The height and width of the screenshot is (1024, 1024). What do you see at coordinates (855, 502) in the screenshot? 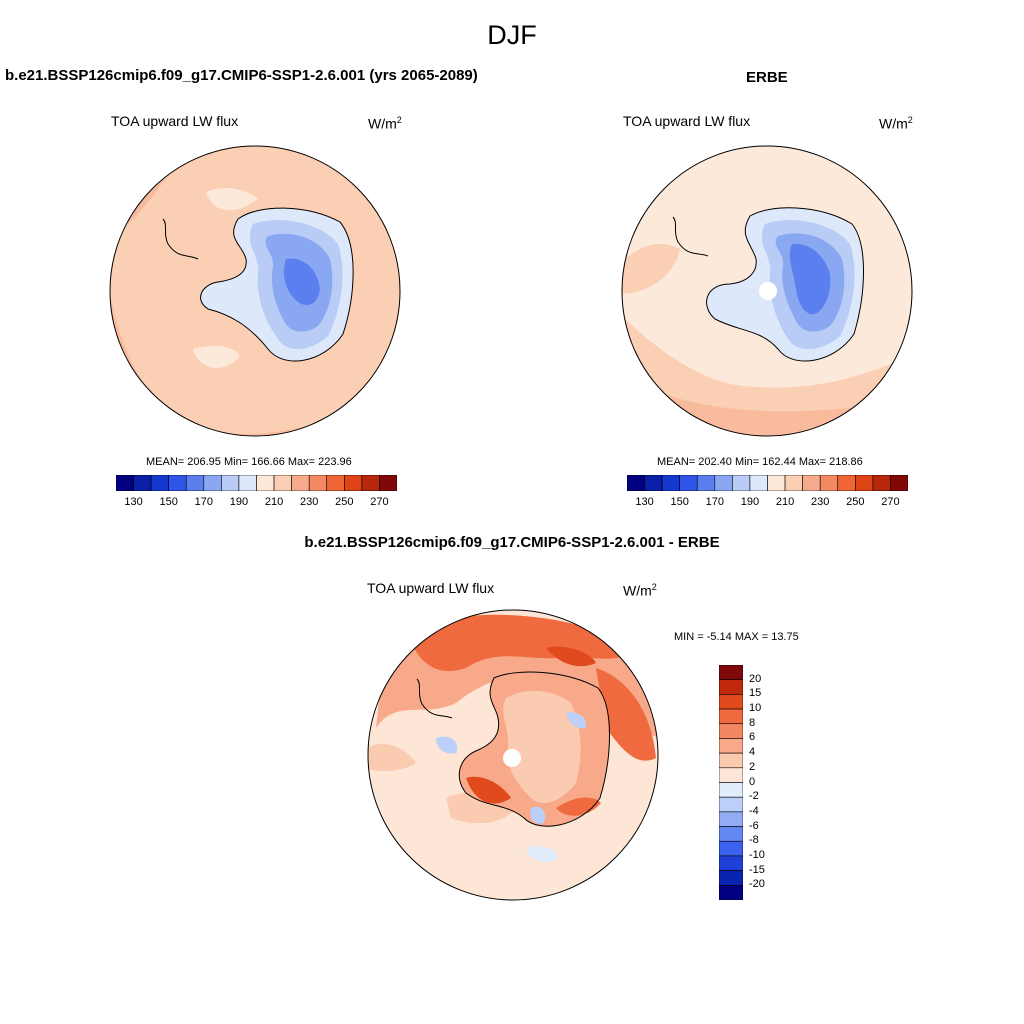
I see `panel2-colorbar-tick-label: 250` at bounding box center [855, 502].